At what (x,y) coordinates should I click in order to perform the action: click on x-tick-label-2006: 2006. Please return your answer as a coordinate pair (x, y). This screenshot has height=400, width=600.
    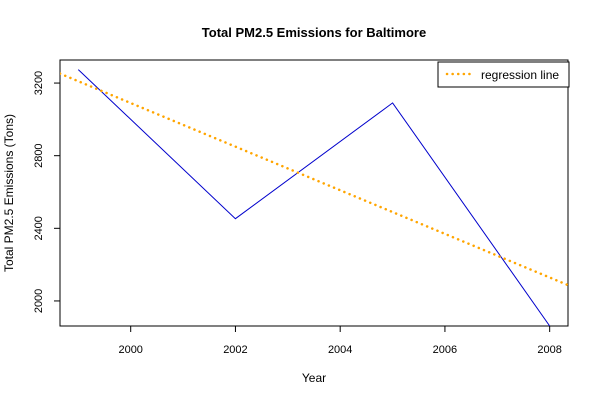
    Looking at the image, I should click on (445, 350).